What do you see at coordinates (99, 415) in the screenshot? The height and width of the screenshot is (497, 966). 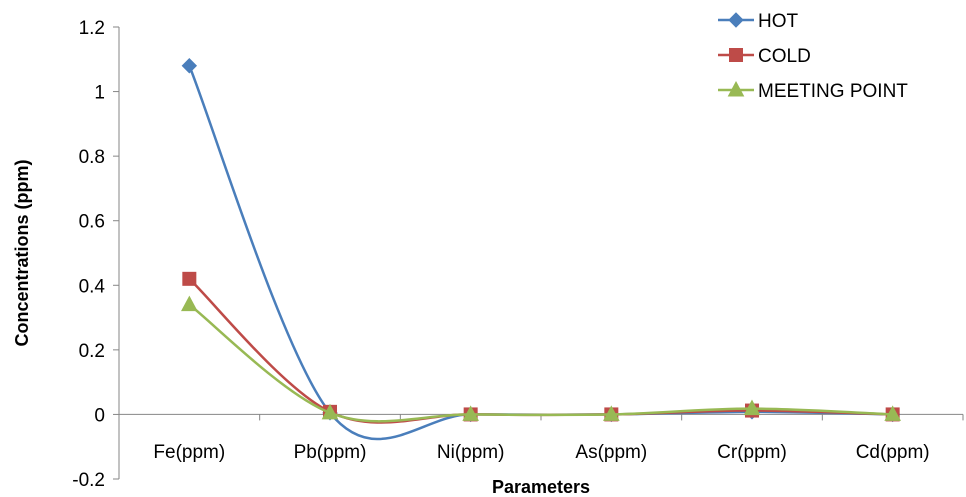 I see `y-tick-label: 0` at bounding box center [99, 415].